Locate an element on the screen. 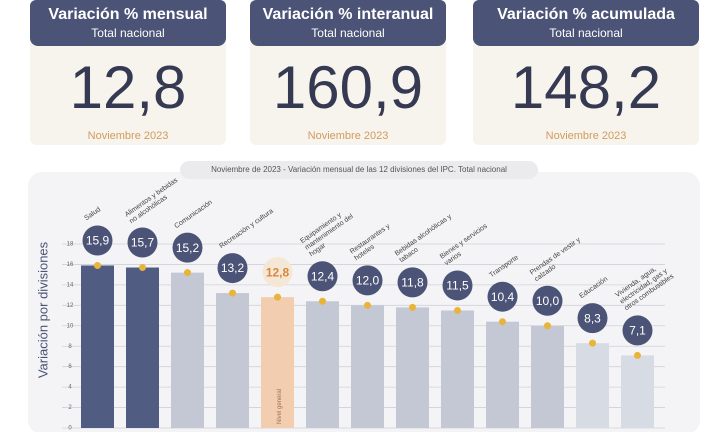 The width and height of the screenshot is (720, 432). value-label: 11,5 is located at coordinates (457, 286).